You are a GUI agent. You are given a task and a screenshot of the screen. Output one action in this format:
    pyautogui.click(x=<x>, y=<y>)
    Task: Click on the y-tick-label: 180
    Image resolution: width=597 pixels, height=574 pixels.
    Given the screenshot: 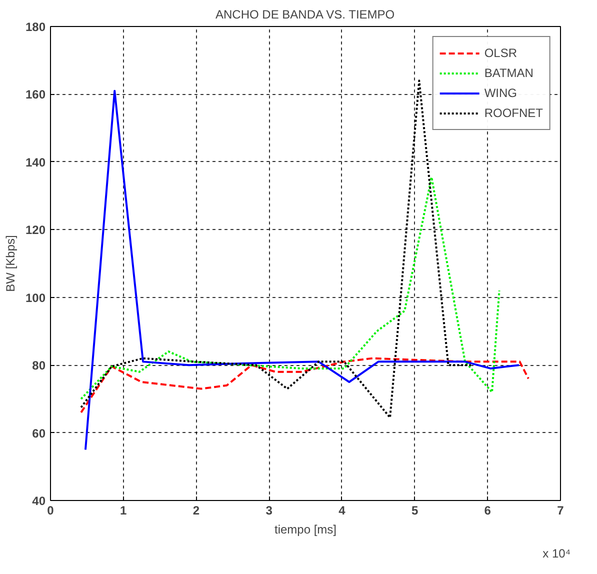 What is the action you would take?
    pyautogui.click(x=35, y=27)
    